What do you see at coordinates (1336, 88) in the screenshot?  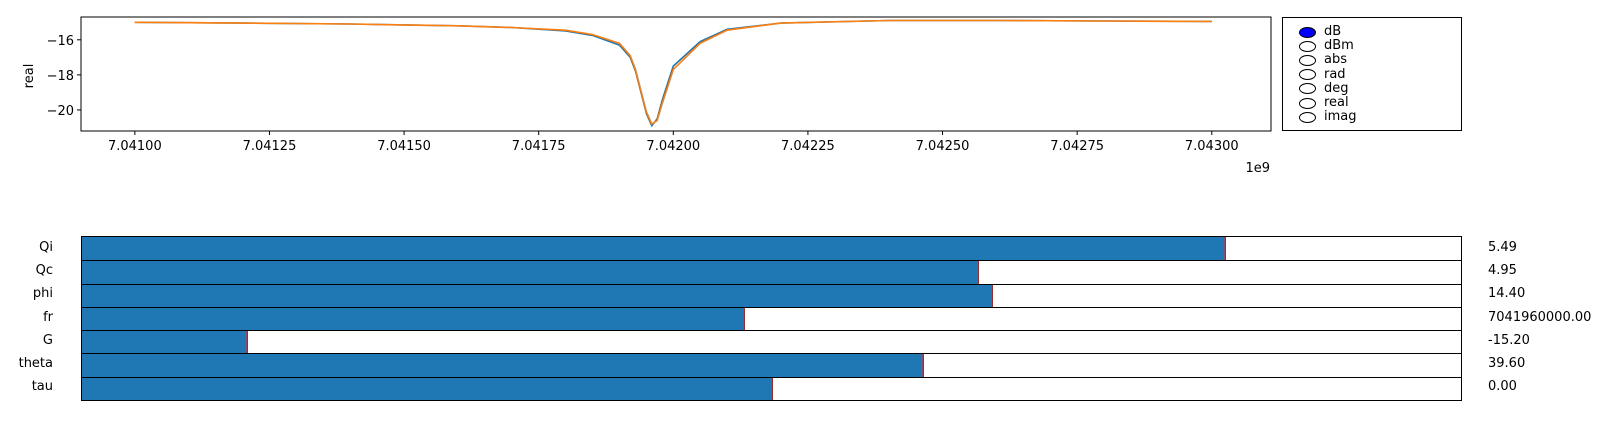 I see `radio-label: deg` at bounding box center [1336, 88].